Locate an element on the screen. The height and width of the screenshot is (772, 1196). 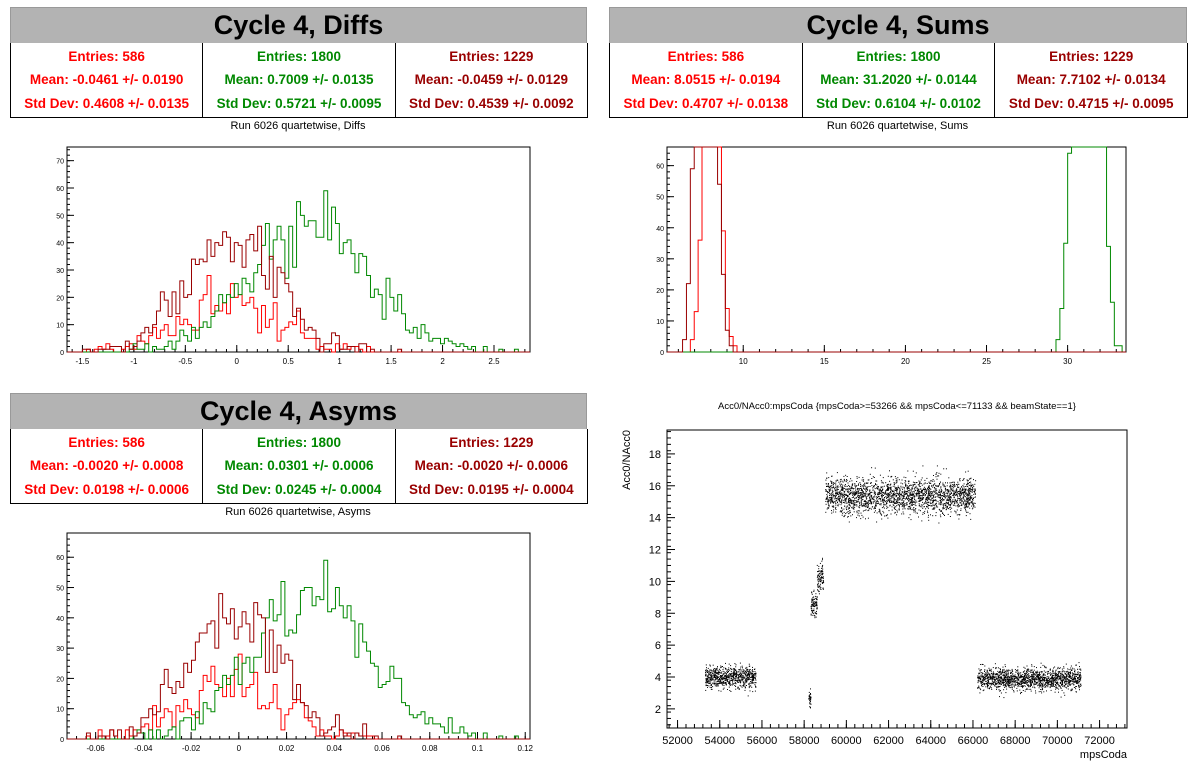
stat-entries: Entries: 1800 is located at coordinates (299, 443).